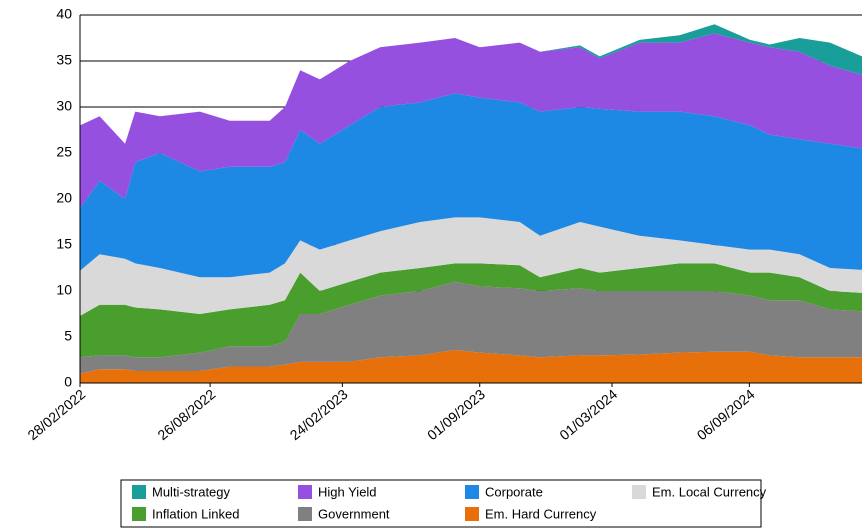  I want to click on y-tick-label: 0, so click(68, 382).